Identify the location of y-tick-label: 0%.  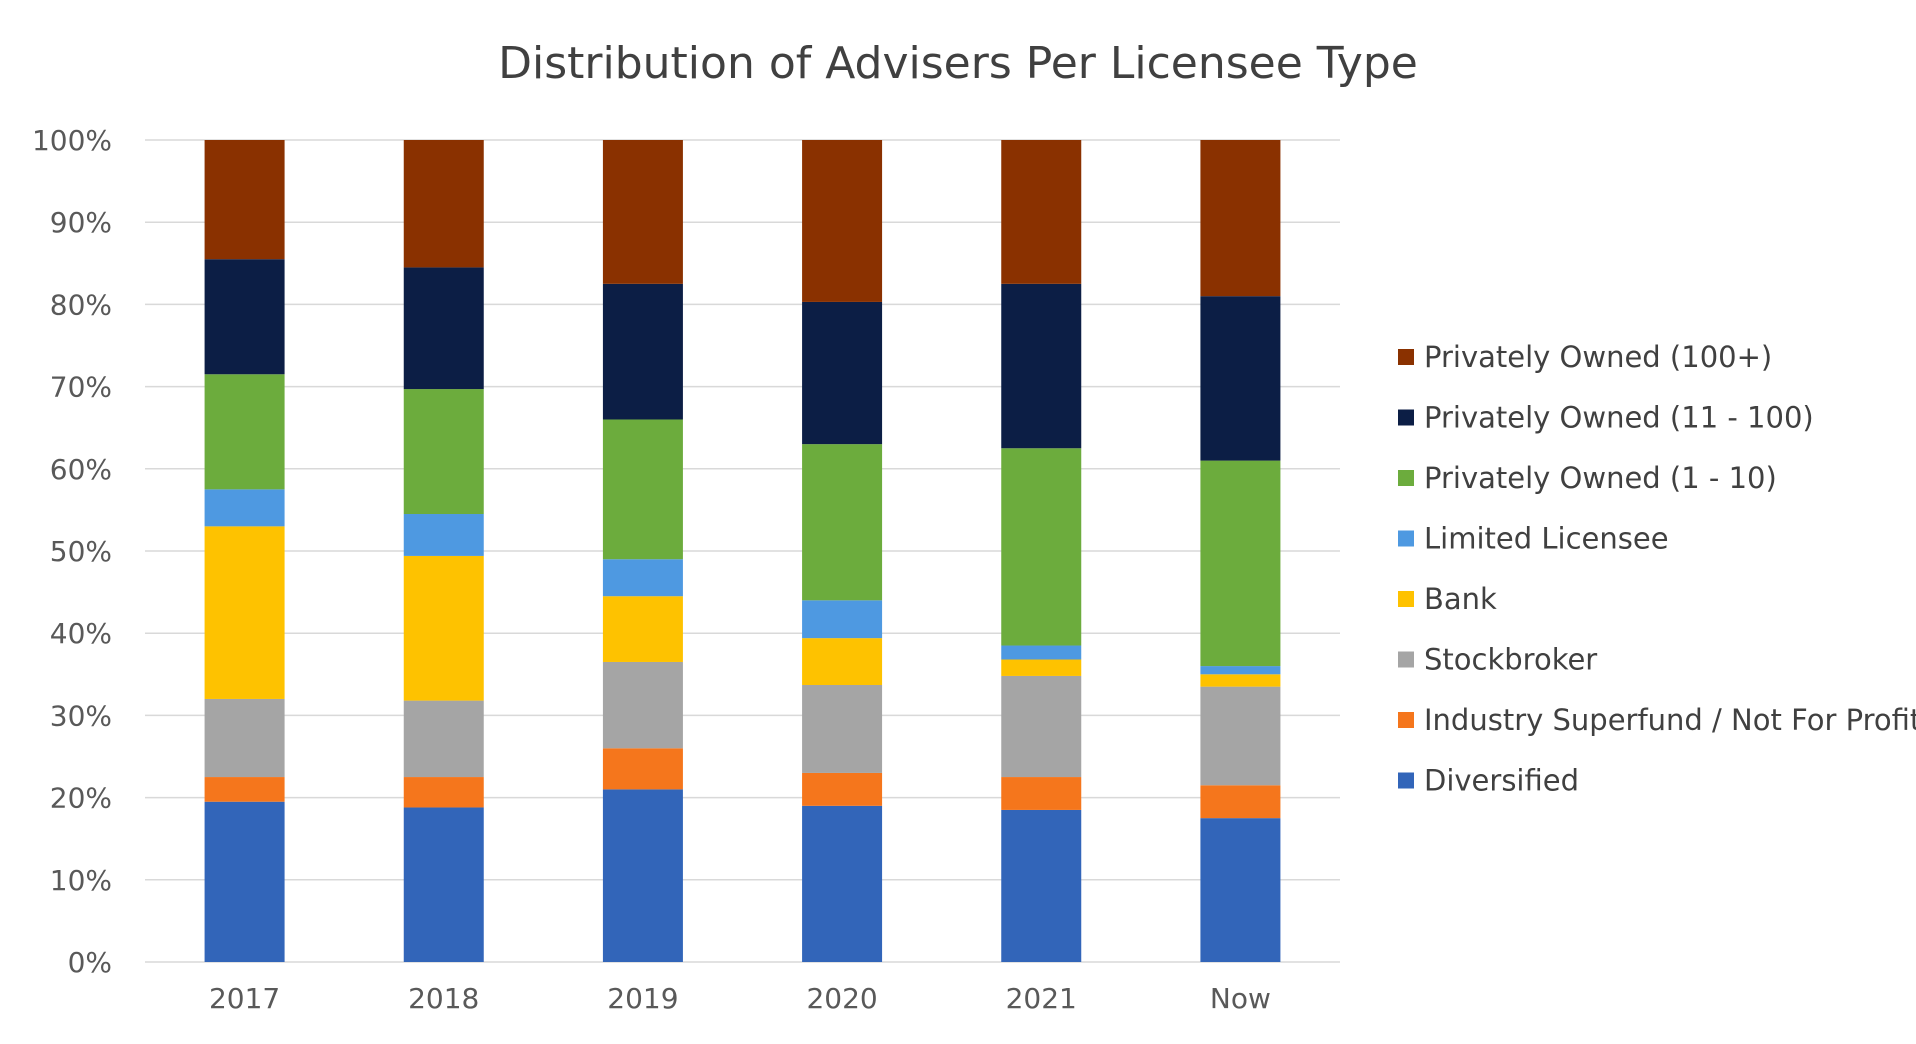
(90, 962).